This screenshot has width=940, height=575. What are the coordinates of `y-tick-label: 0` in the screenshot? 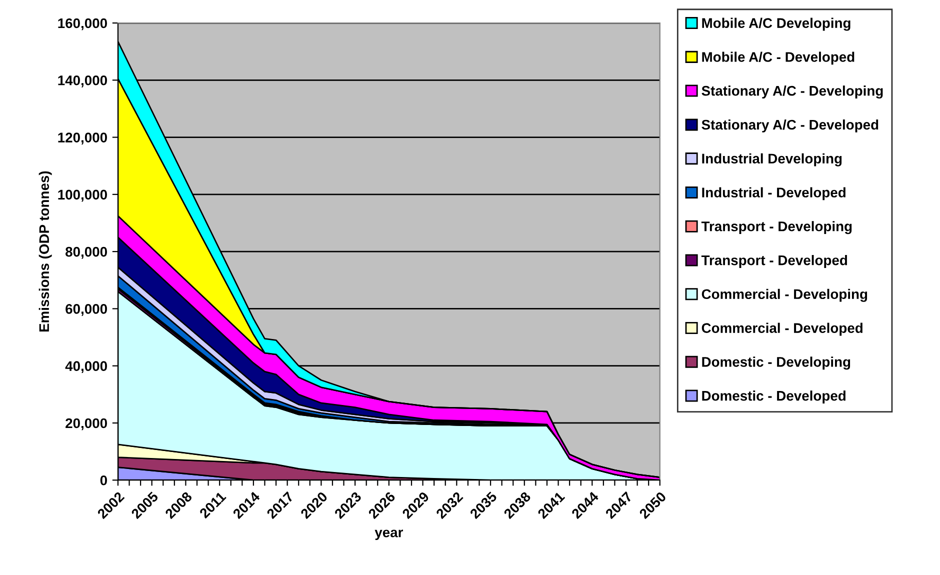 It's located at (103, 480).